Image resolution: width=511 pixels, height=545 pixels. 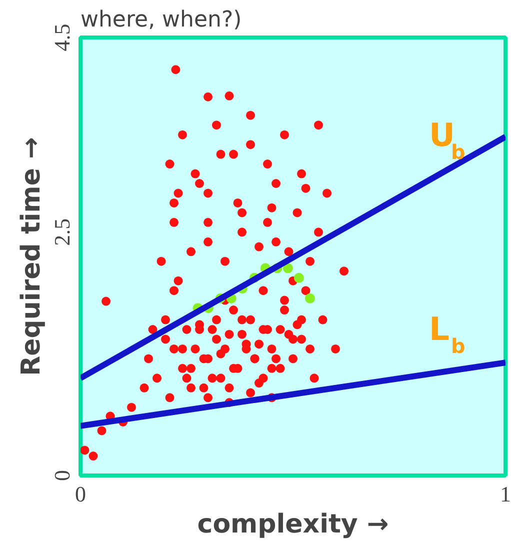 I want to click on x-axis-title: complexity →, so click(x=293, y=525).